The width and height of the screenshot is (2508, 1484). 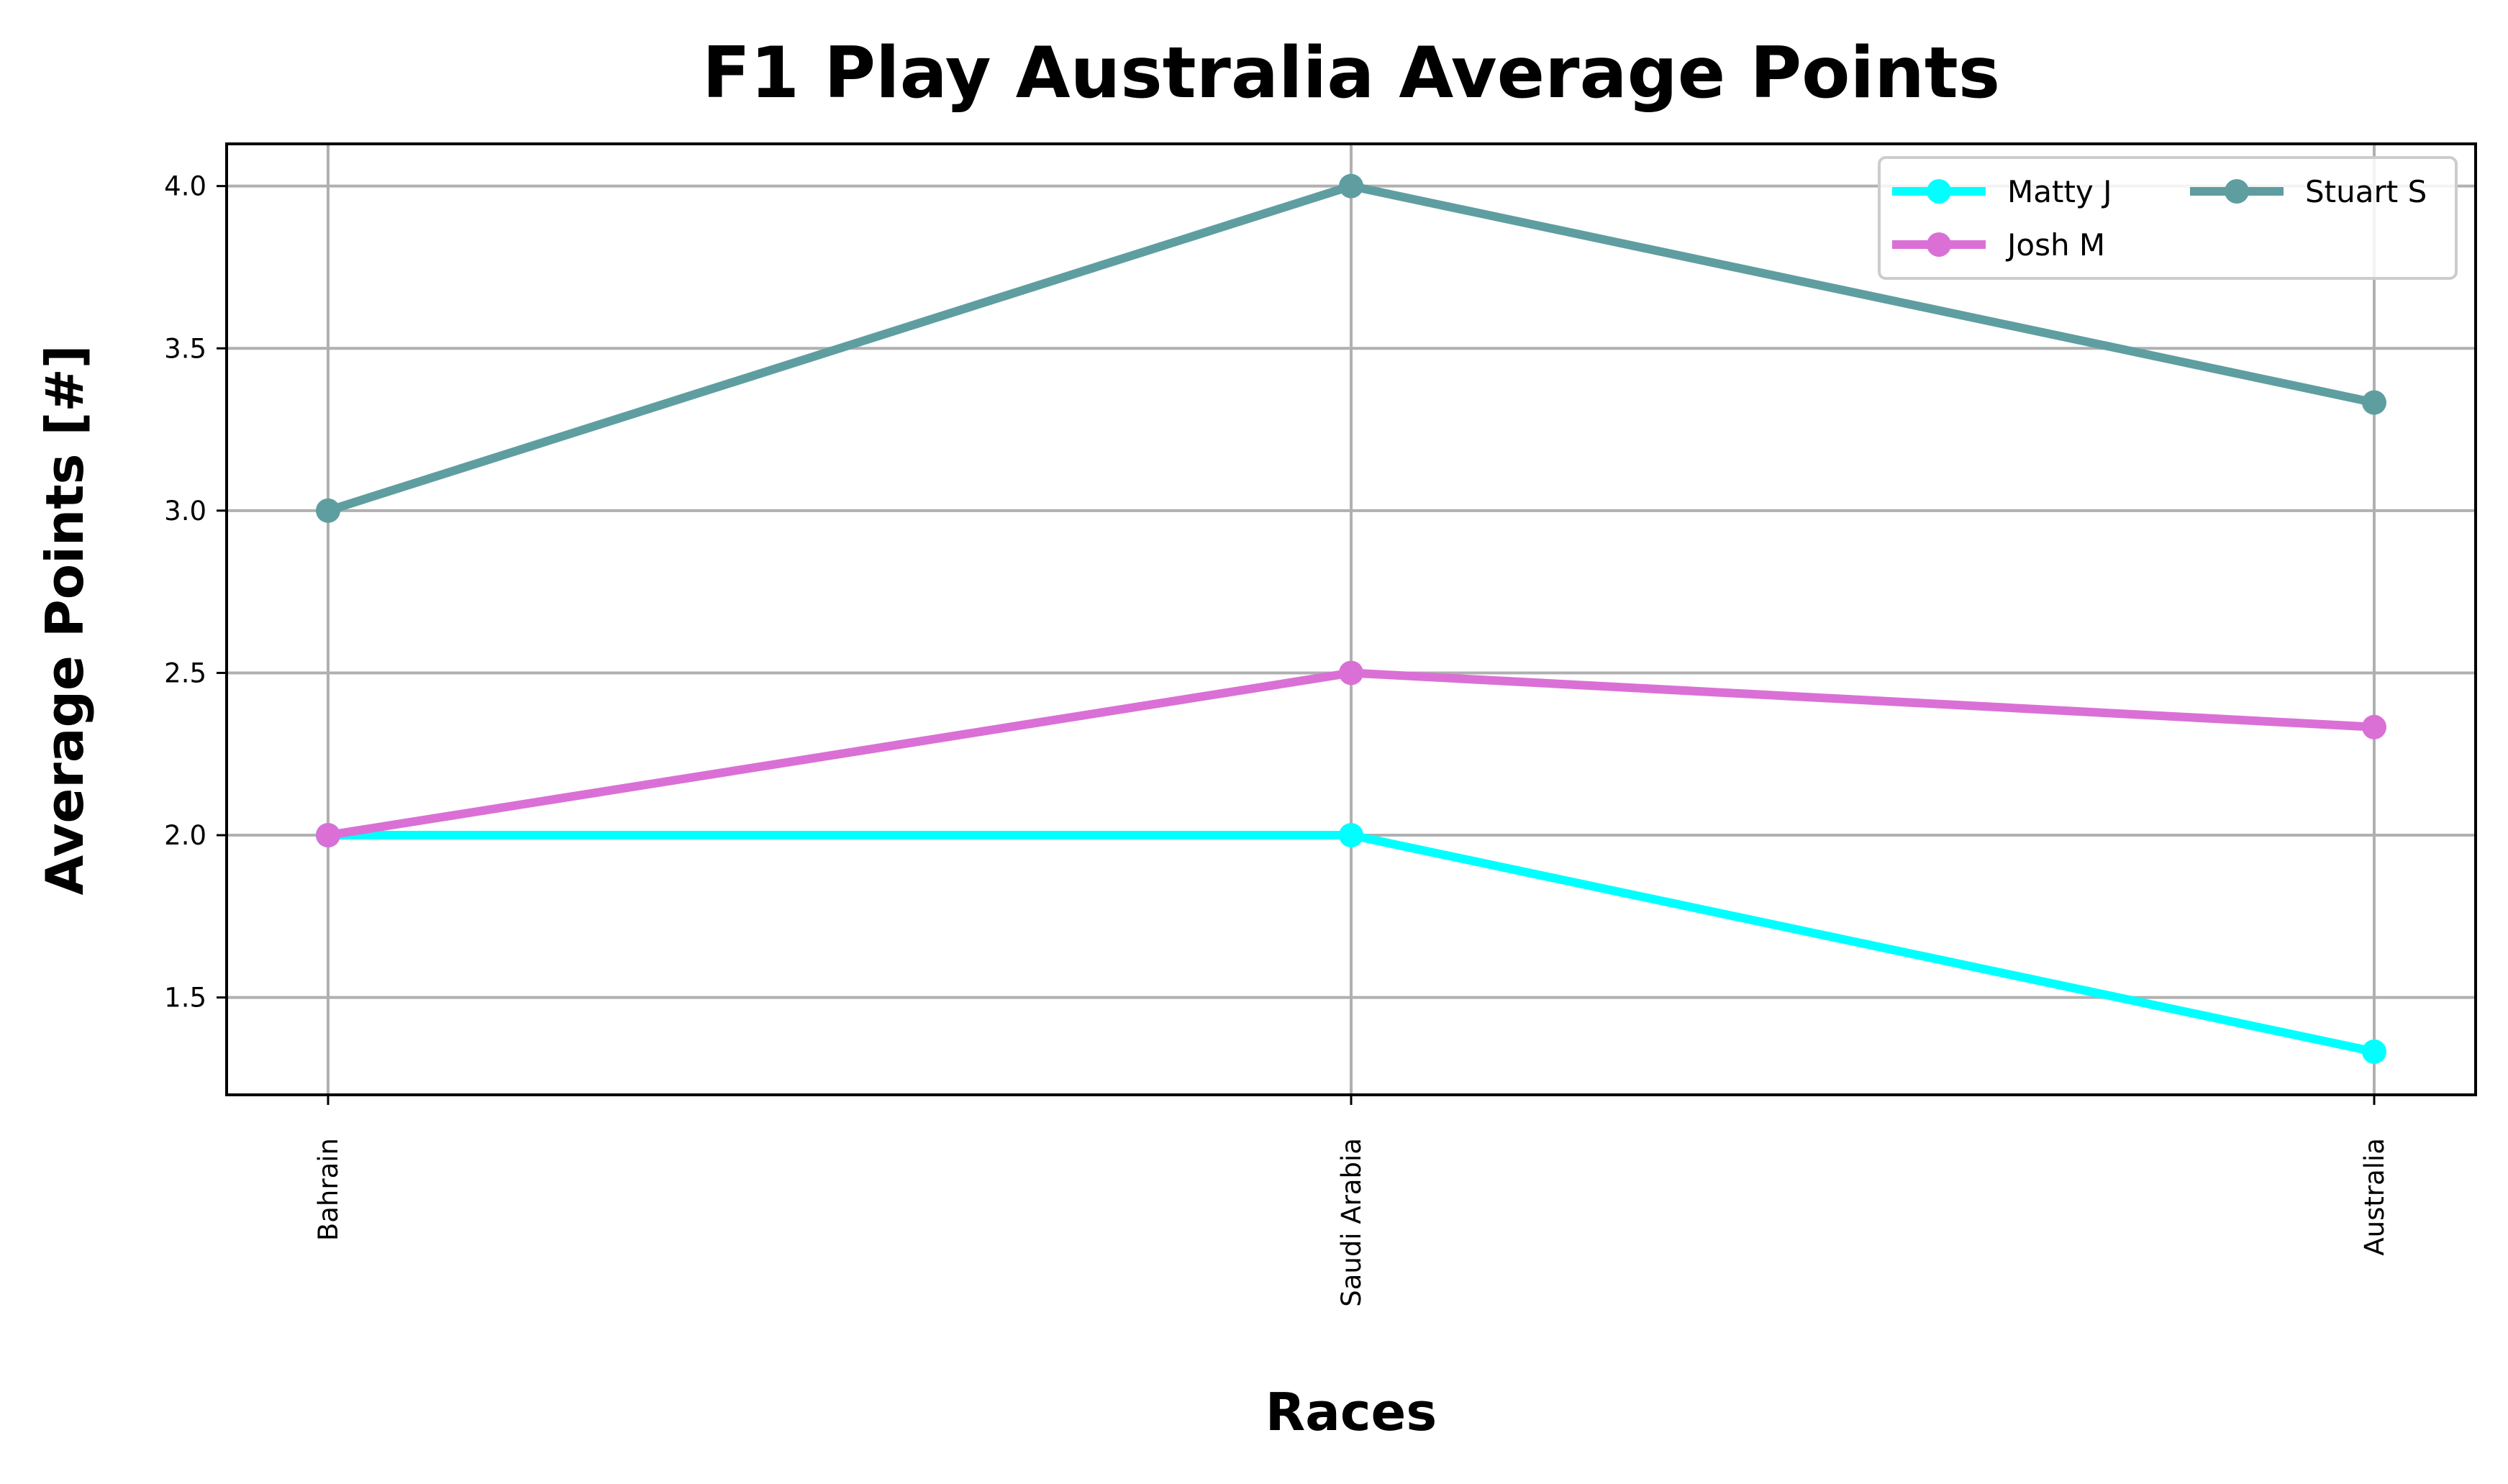 I want to click on x-tick-label: Australia, so click(x=2374, y=1197).